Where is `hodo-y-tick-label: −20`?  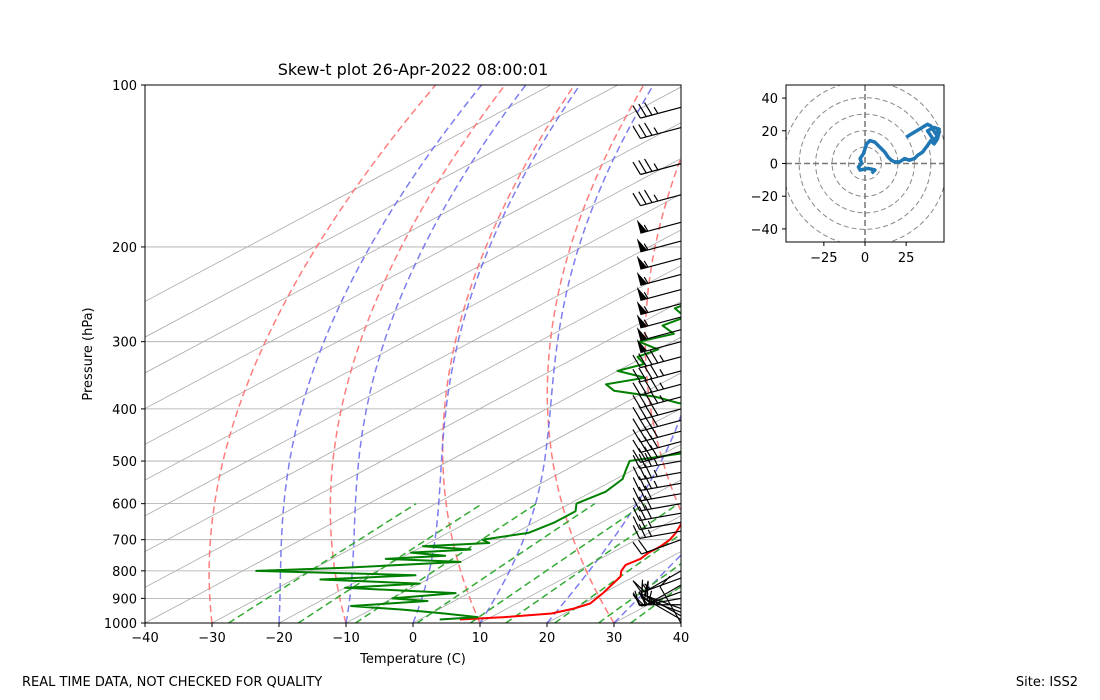
hodo-y-tick-label: −20 is located at coordinates (764, 197).